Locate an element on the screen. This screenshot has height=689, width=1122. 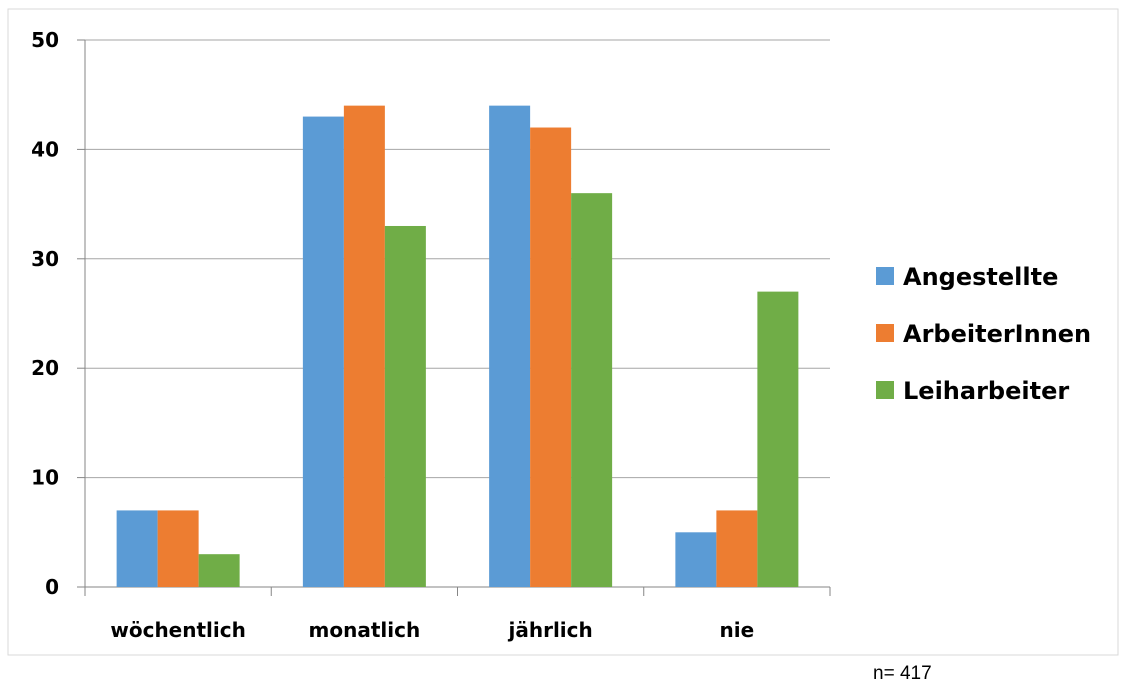
y-tick-label: 0 is located at coordinates (52, 587).